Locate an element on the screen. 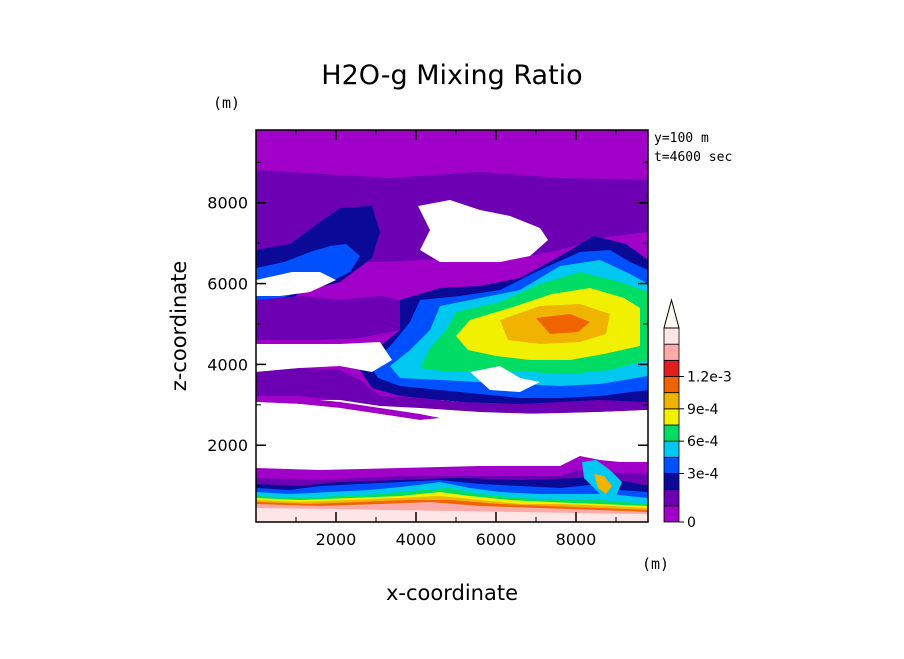 Image resolution: width=904 pixels, height=659 pixels. x-tick-label: 8000 is located at coordinates (576, 539).